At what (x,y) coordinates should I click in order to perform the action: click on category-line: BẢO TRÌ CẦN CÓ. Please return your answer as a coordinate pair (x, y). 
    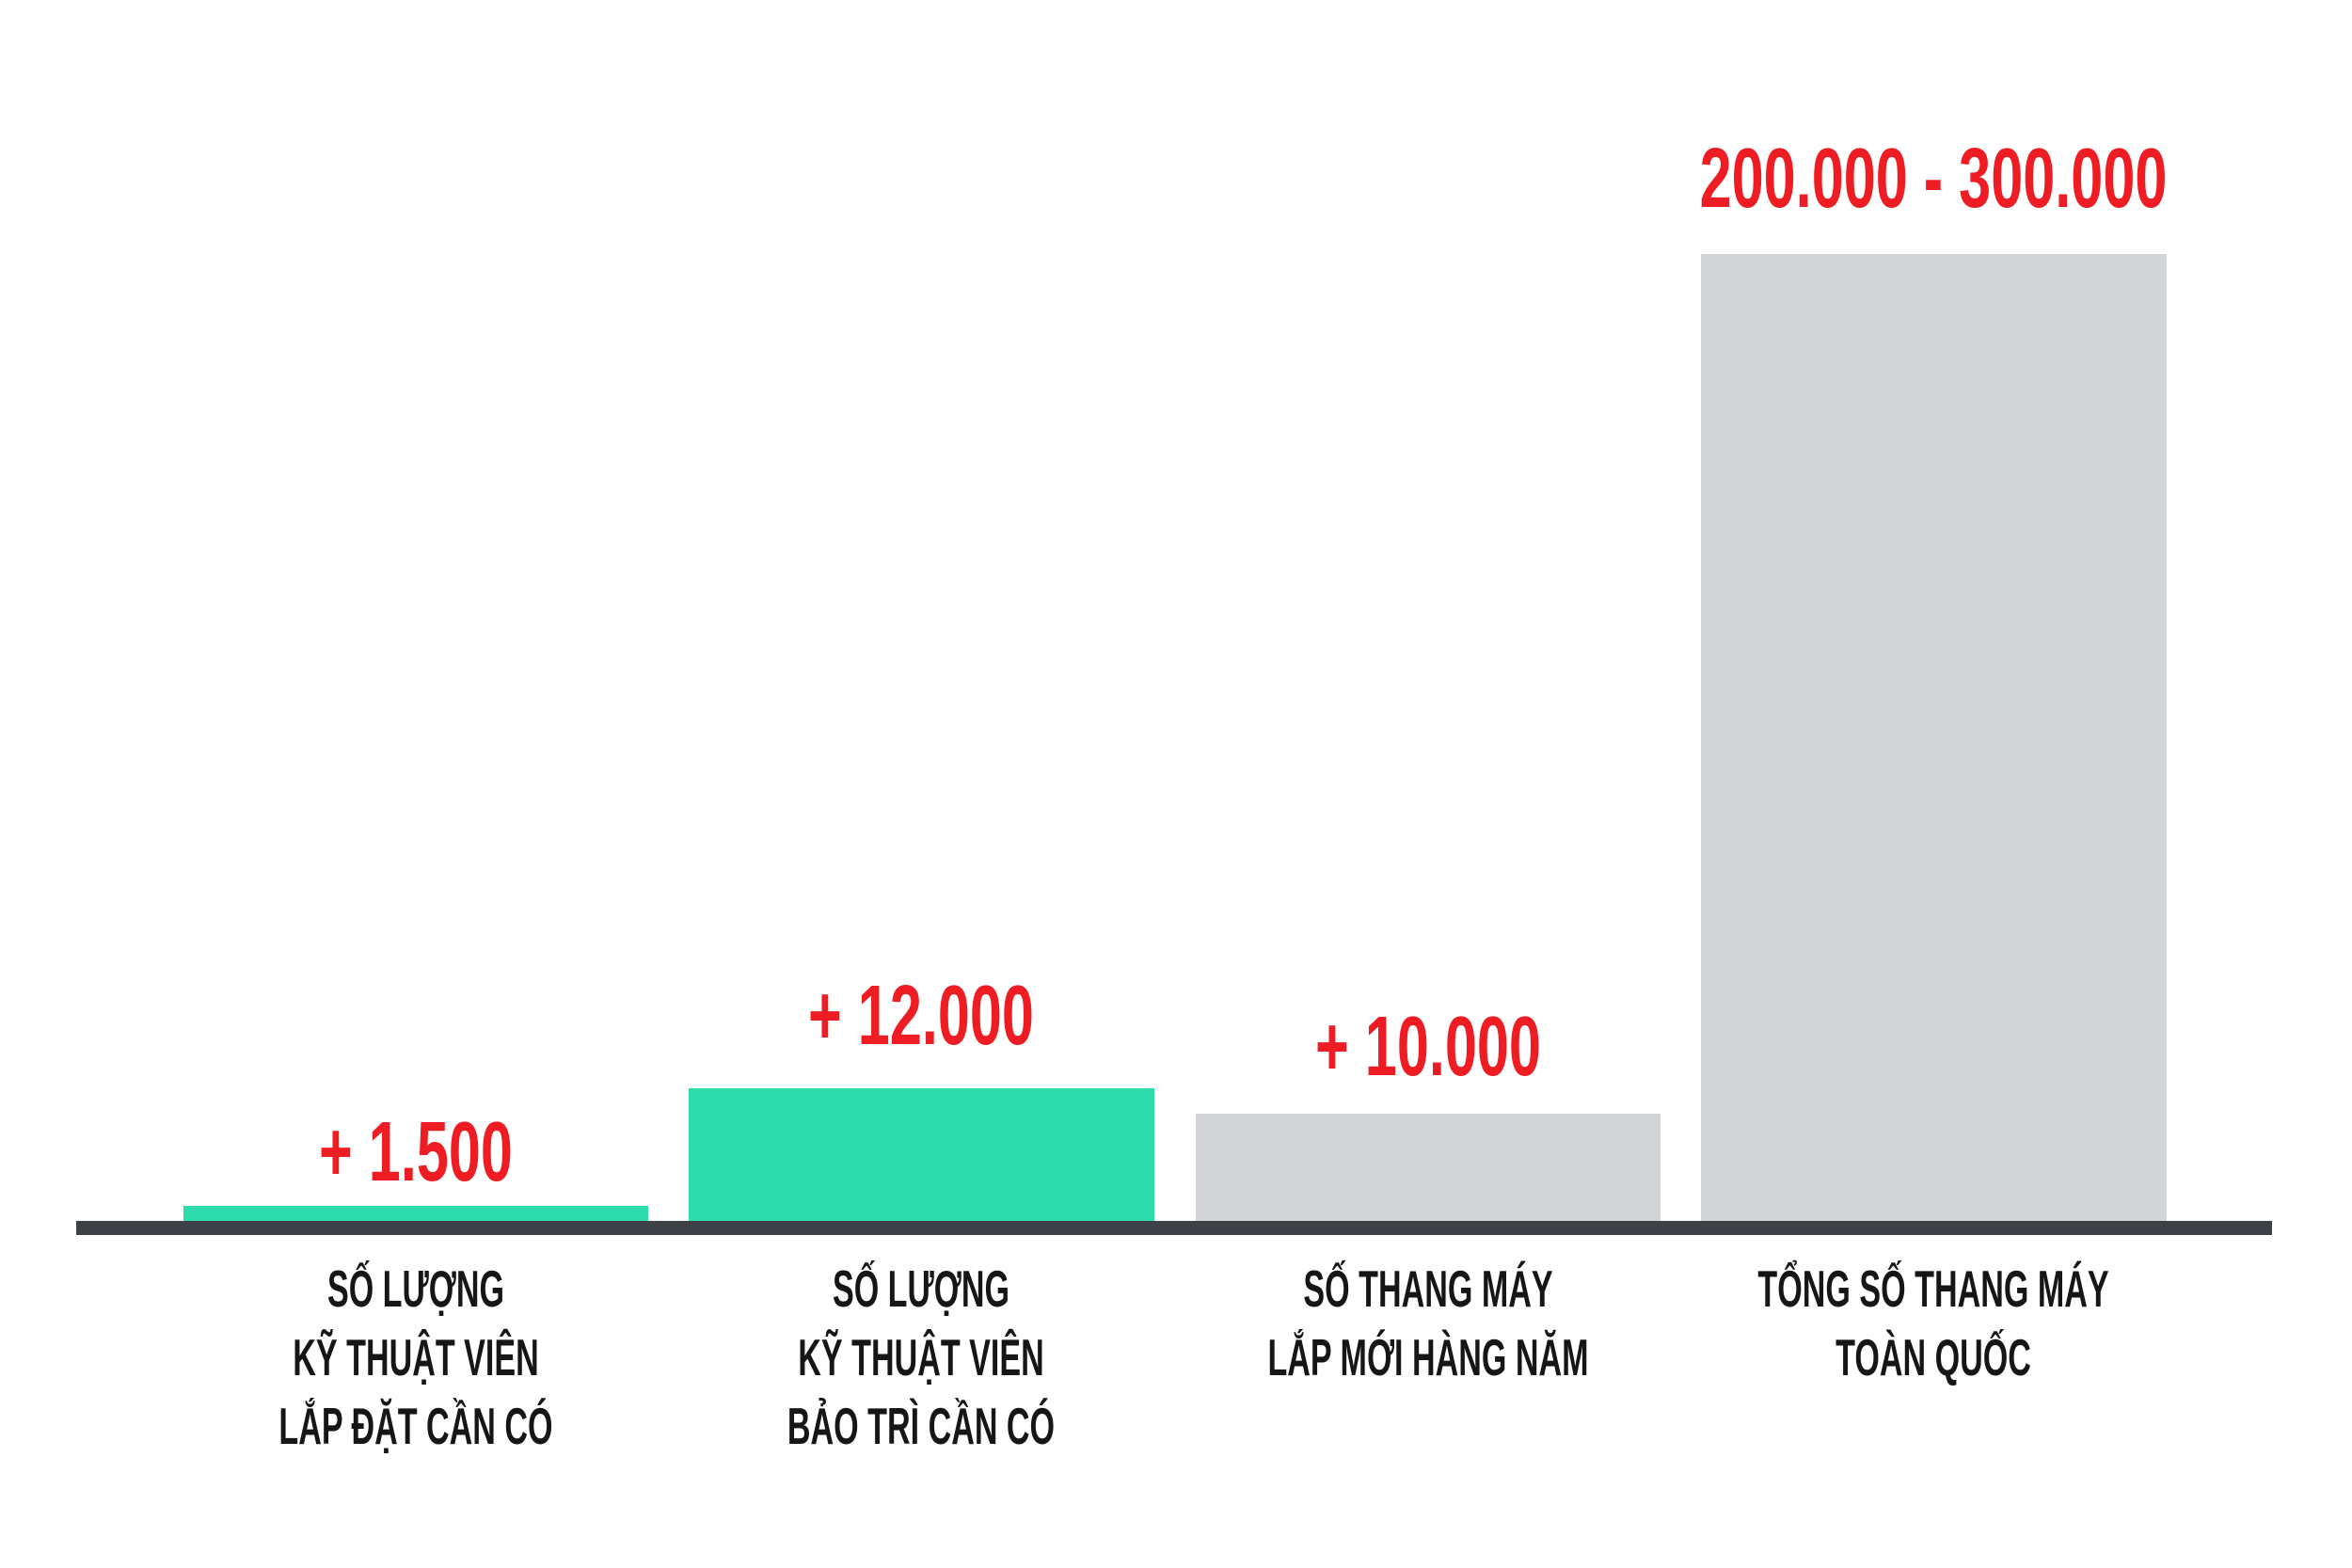
    Looking at the image, I should click on (921, 1426).